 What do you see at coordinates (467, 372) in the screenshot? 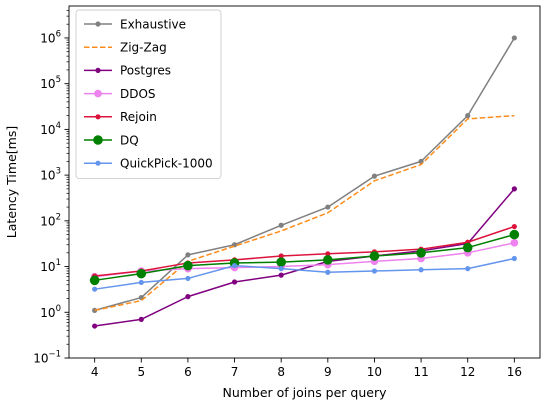
I see `x-tick-label: 12` at bounding box center [467, 372].